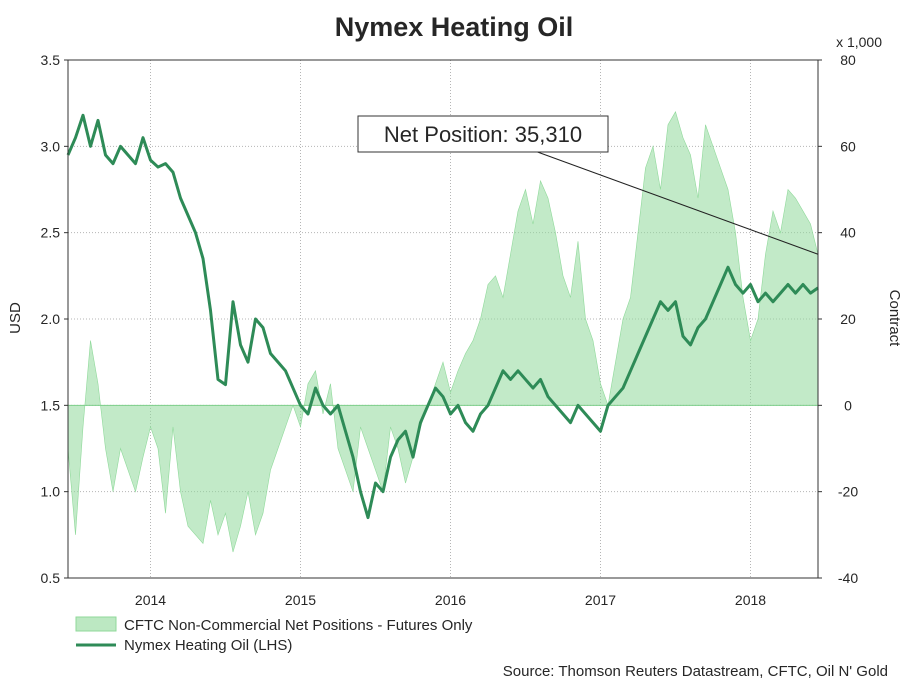 This screenshot has height=682, width=909. I want to click on x-tick-label-3: 2017, so click(600, 600).